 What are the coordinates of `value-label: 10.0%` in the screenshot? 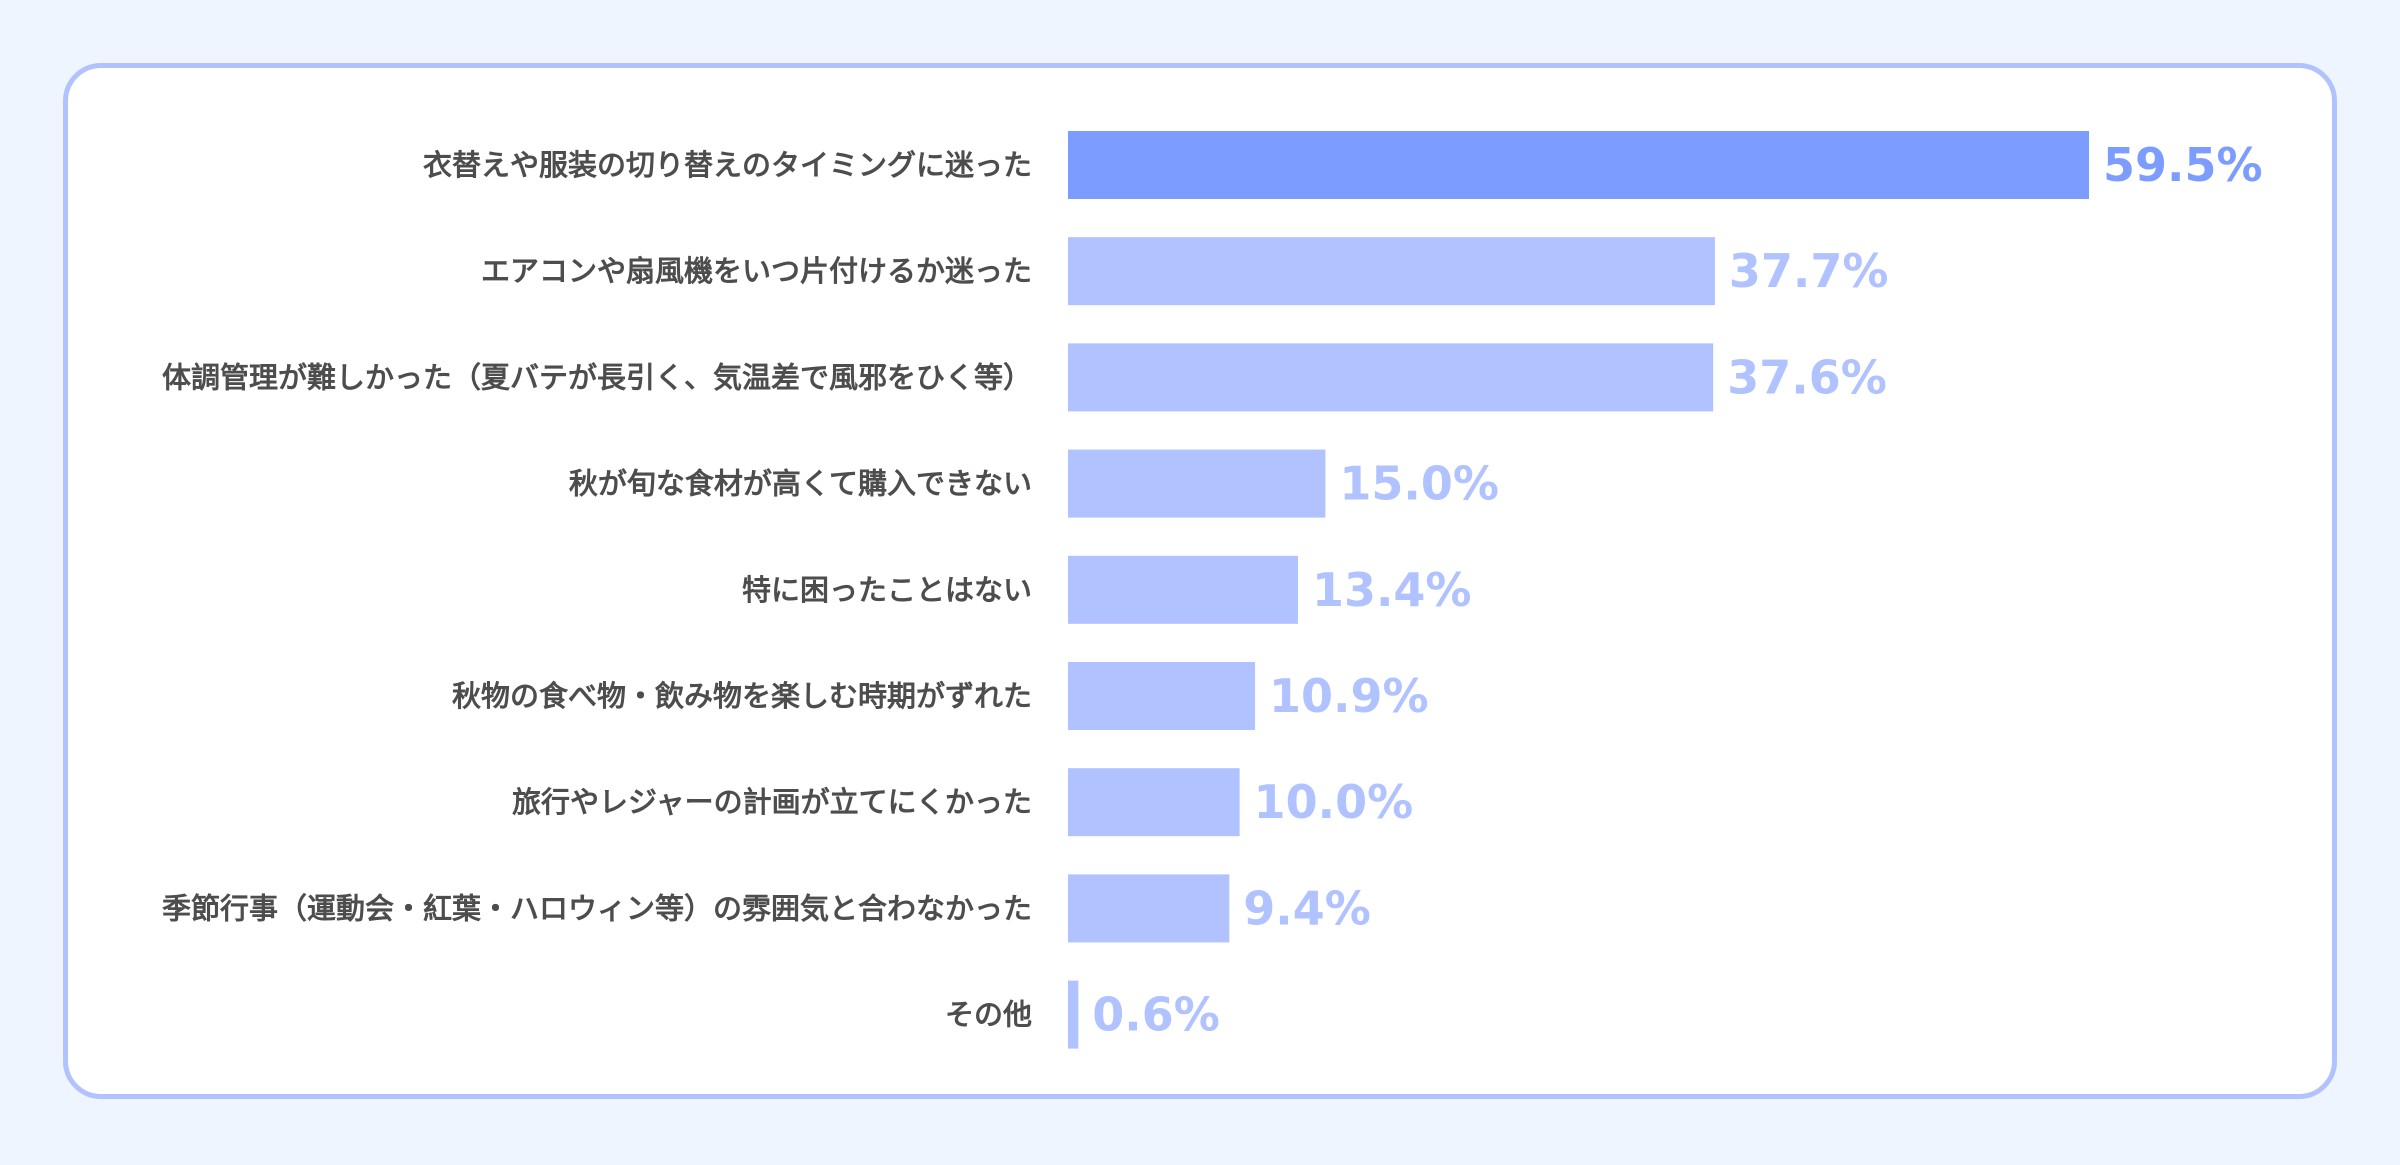 It's located at (1334, 802).